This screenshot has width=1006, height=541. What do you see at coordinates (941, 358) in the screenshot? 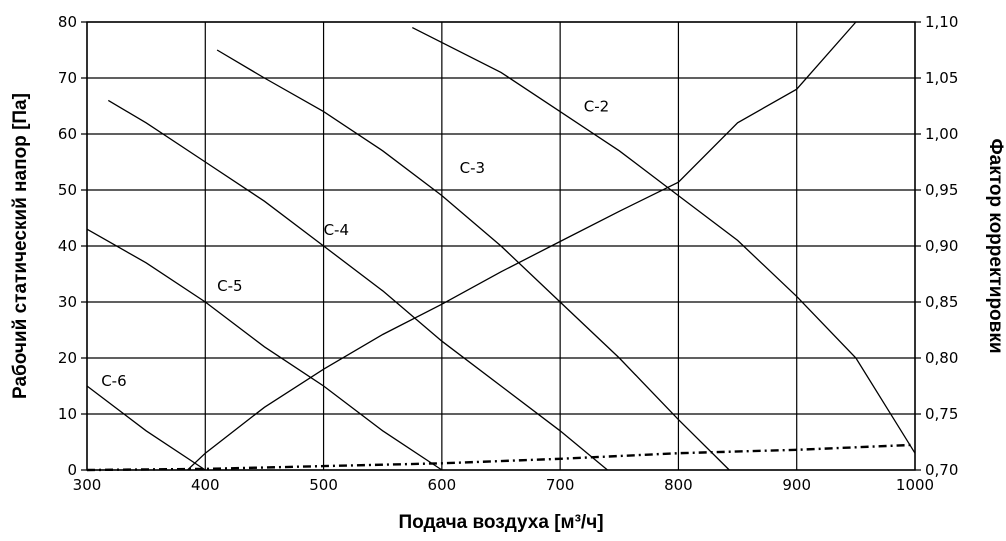
I see `y2-tick-label: 0,80` at bounding box center [941, 358].